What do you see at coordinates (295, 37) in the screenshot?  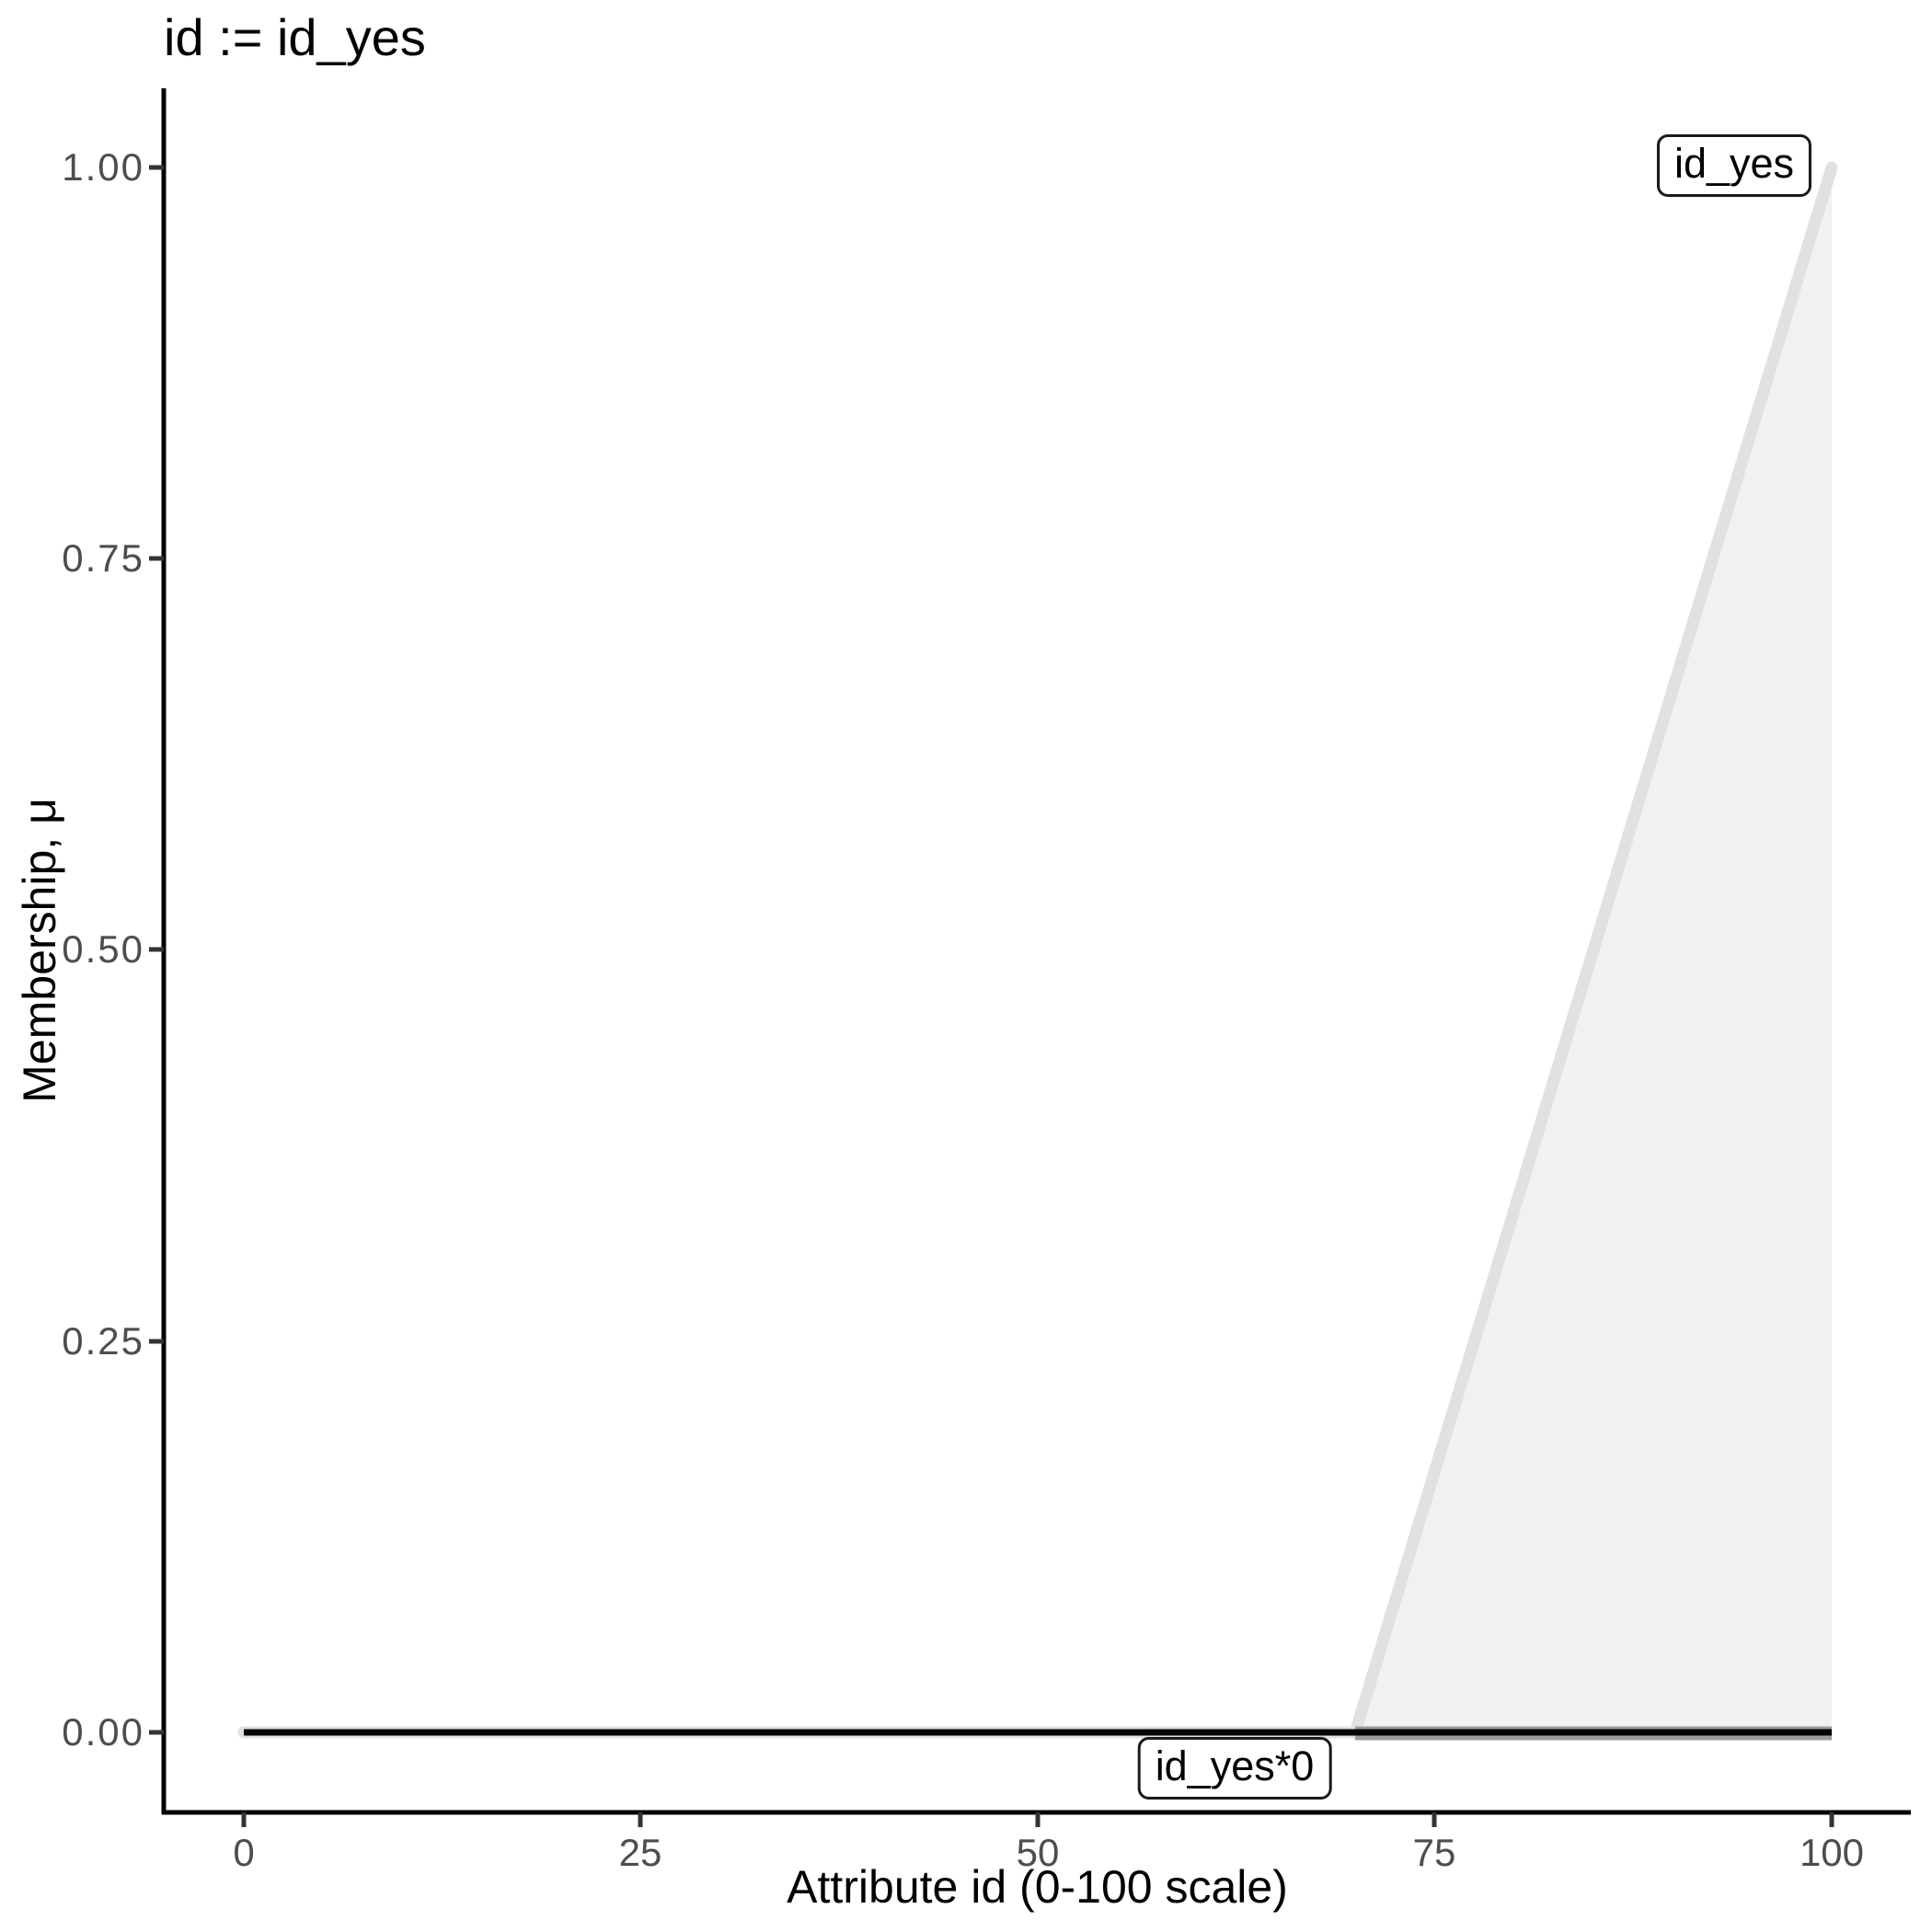 I see `plot-title: id := id_yes` at bounding box center [295, 37].